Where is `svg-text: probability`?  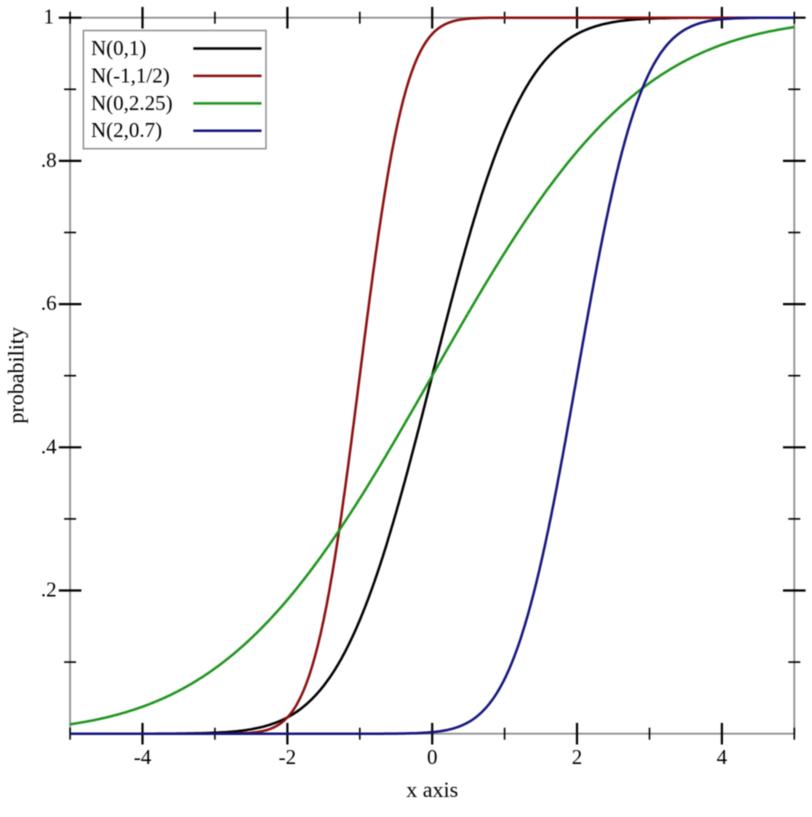
svg-text: probability is located at coordinates (16, 375).